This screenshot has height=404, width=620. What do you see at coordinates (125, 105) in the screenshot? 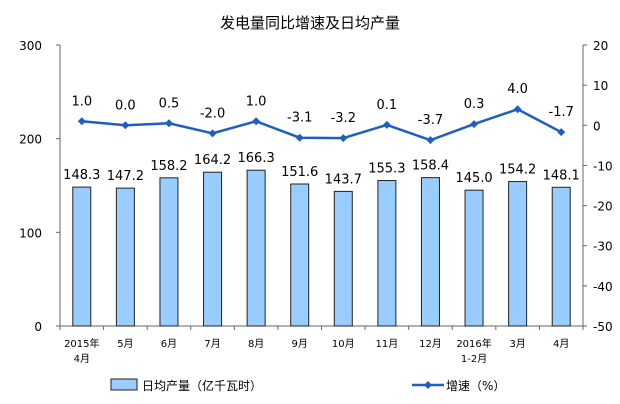
I see `line-data-label: 0.0` at bounding box center [125, 105].